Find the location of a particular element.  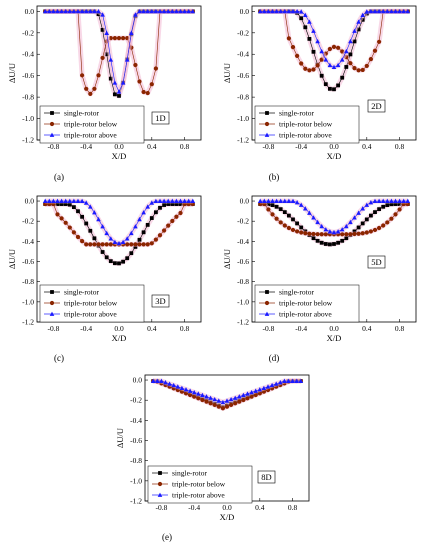

legend-label: triple-rotor below is located at coordinates (91, 303).